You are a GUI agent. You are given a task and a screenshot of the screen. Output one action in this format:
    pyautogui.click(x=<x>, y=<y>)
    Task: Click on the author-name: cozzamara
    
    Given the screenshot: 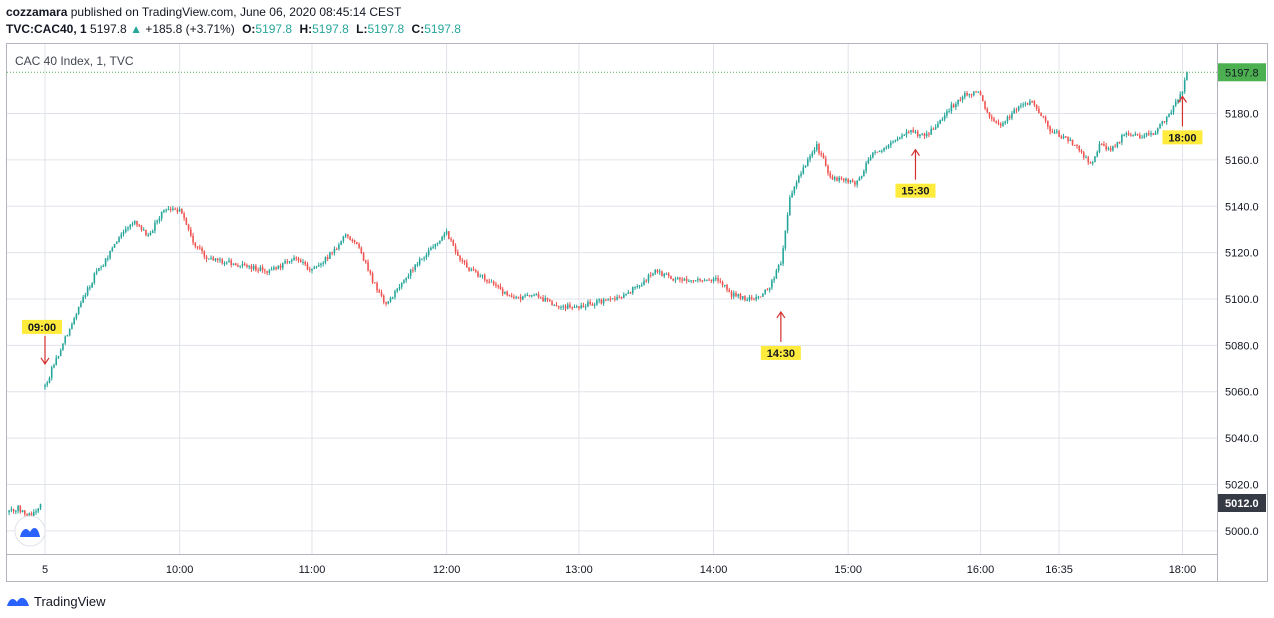 What is the action you would take?
    pyautogui.click(x=37, y=12)
    